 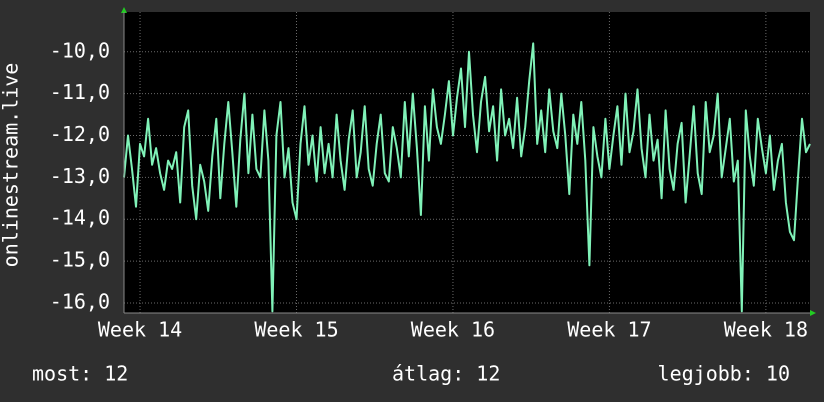 What do you see at coordinates (11, 165) in the screenshot?
I see `y-axis-label: onlinestream.live` at bounding box center [11, 165].